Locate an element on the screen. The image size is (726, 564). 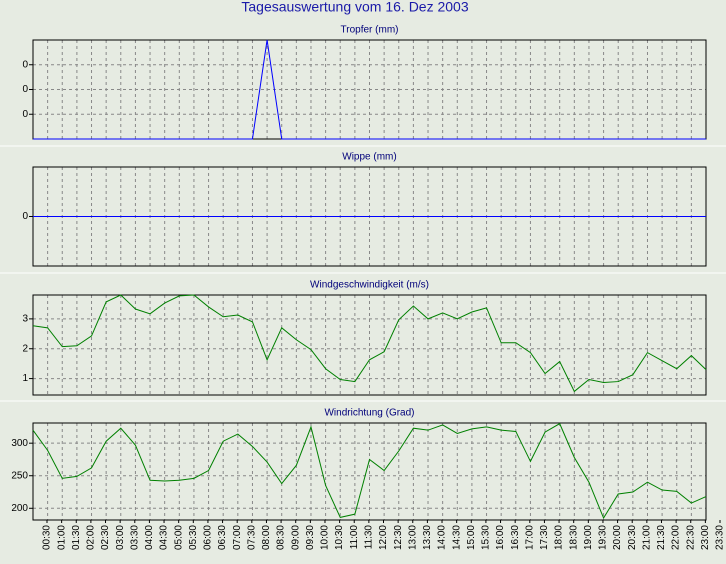
x-tick-label: 22:30 is located at coordinates (690, 537).